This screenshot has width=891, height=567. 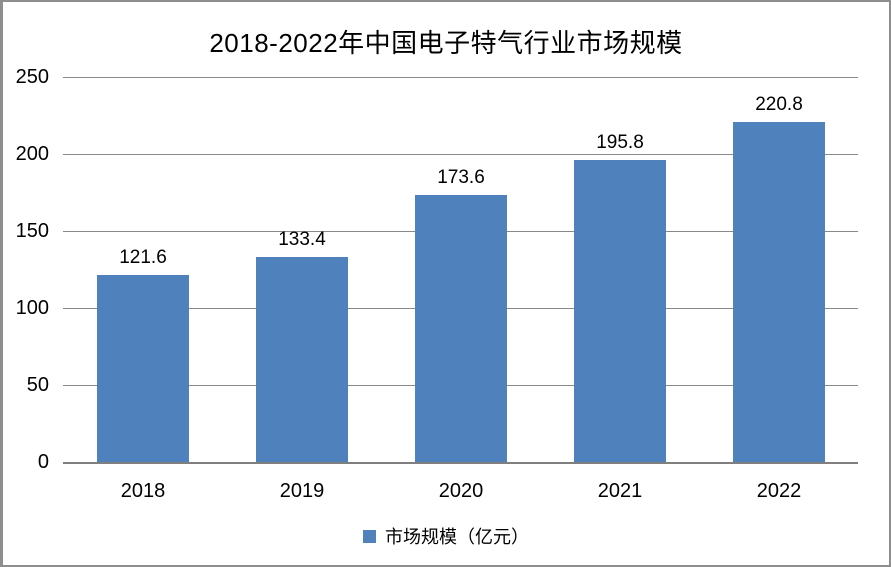 I want to click on x-tick-label: 2021, so click(x=620, y=491).